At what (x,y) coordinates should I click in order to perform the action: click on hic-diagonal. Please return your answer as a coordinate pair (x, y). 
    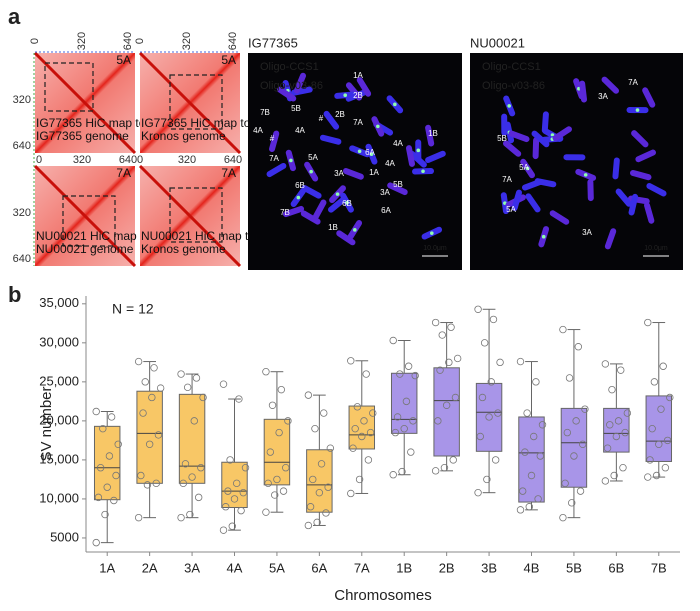
    Looking at the image, I should click on (85, 216).